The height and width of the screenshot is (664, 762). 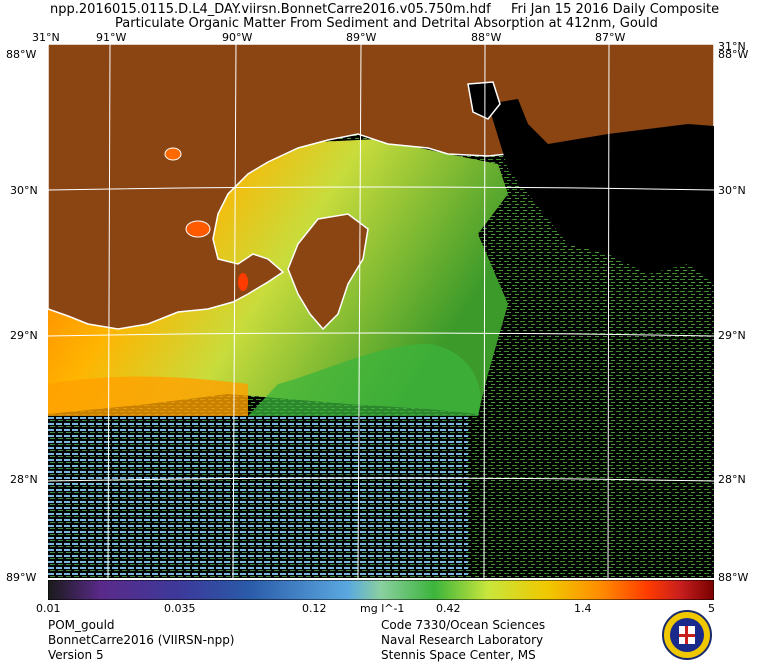 I want to click on offshore-low-concentration, so click(x=258, y=496).